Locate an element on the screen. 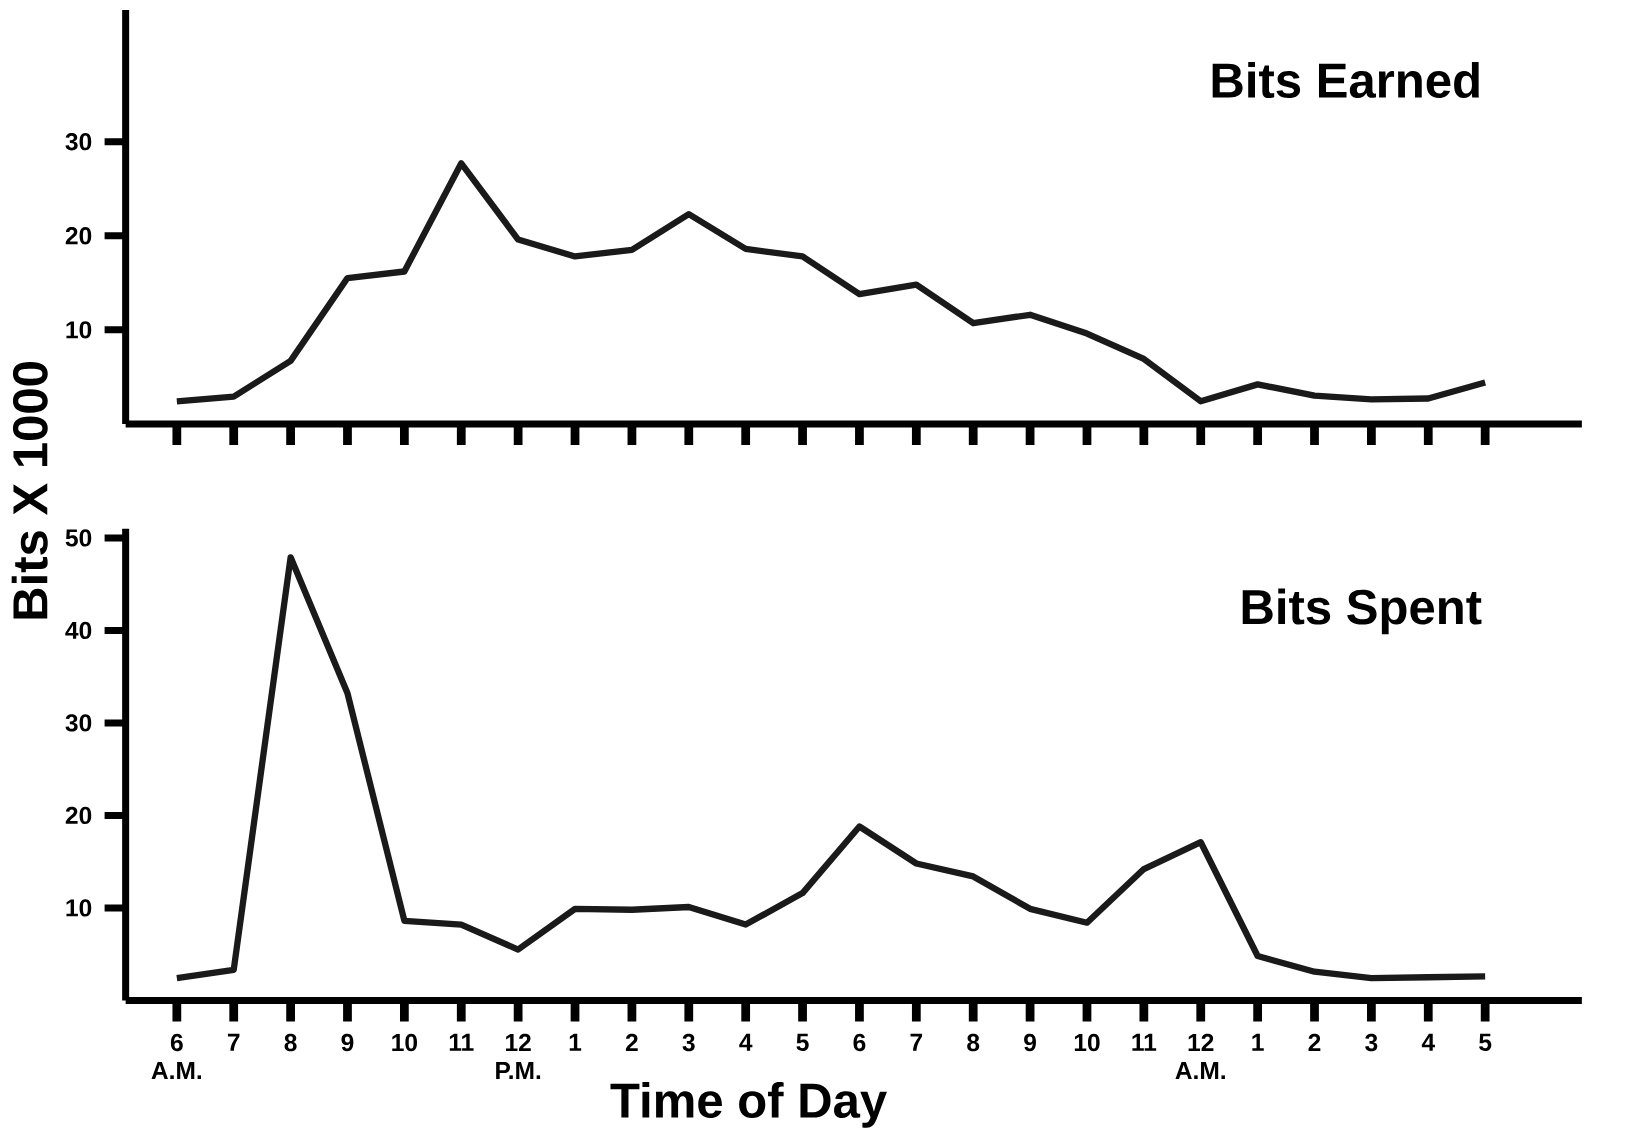 The width and height of the screenshot is (1647, 1148). x-axis-title: Time of Day is located at coordinates (748, 1105).